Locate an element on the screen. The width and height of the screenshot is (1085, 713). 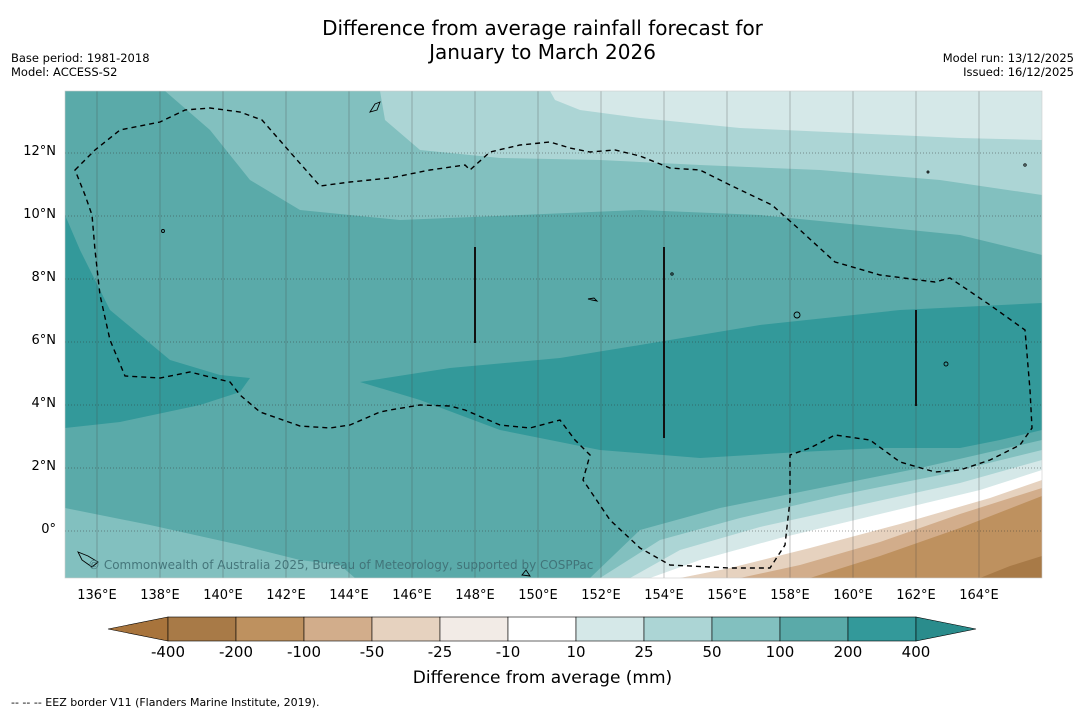
colorbar is located at coordinates (542, 629).